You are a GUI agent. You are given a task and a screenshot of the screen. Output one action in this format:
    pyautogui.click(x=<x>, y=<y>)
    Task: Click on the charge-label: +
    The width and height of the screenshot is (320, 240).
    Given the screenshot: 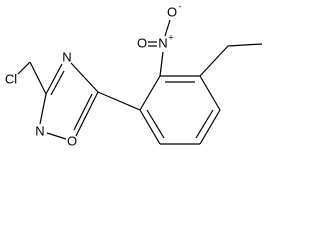 What is the action you would take?
    pyautogui.click(x=170, y=37)
    